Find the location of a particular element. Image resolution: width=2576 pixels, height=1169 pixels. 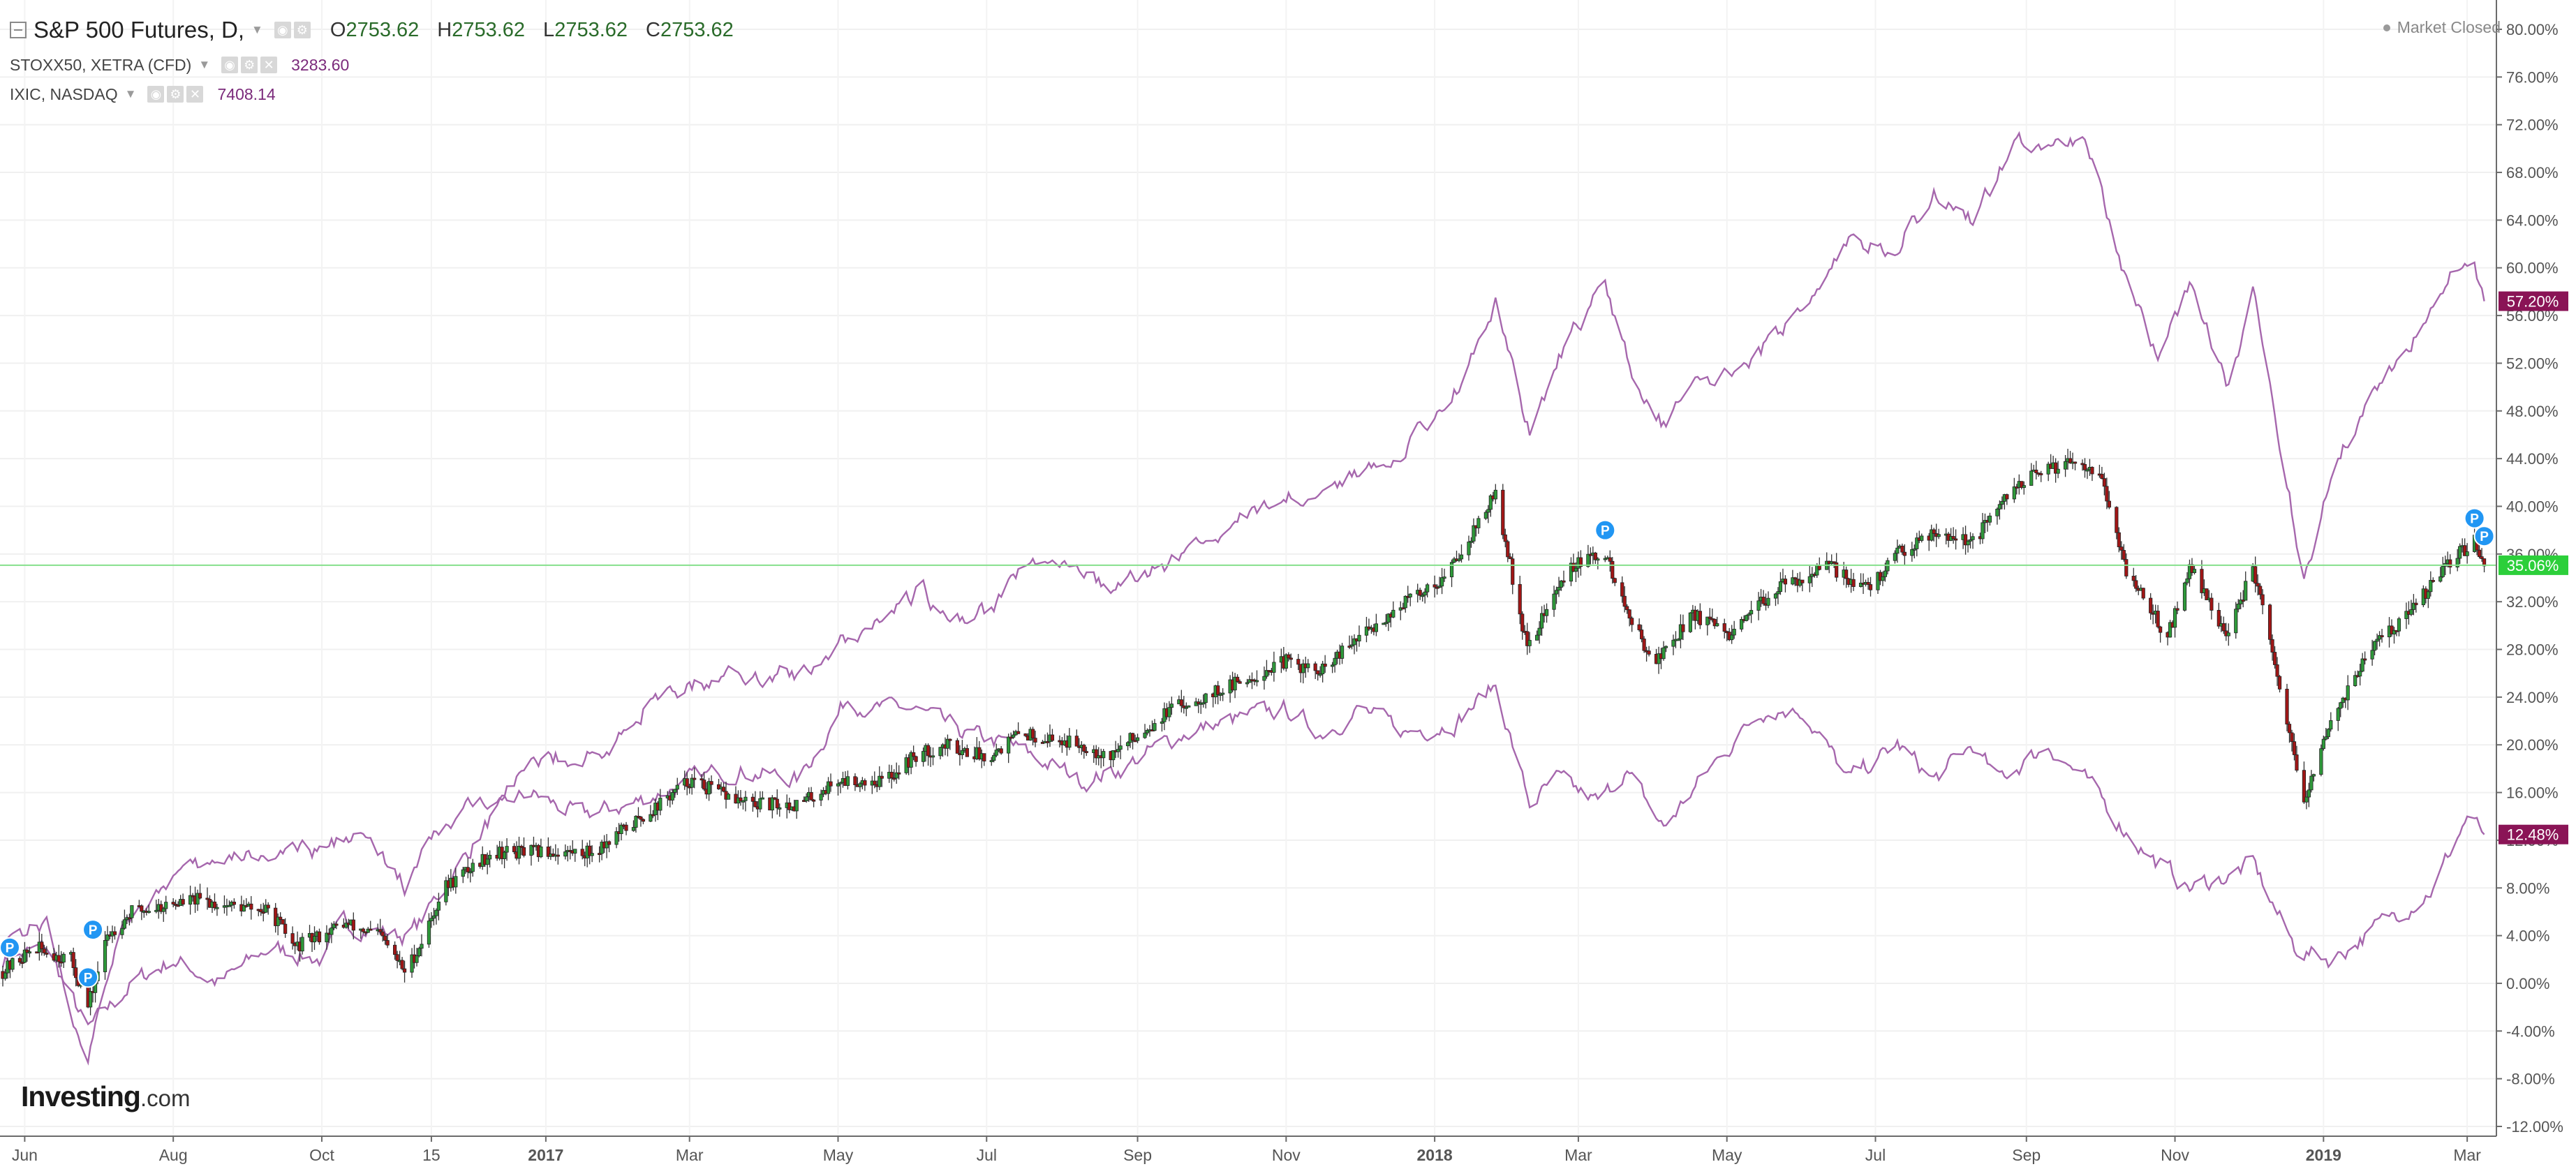

compare-symbol-title: IXIC, NASDAQ is located at coordinates (64, 93).